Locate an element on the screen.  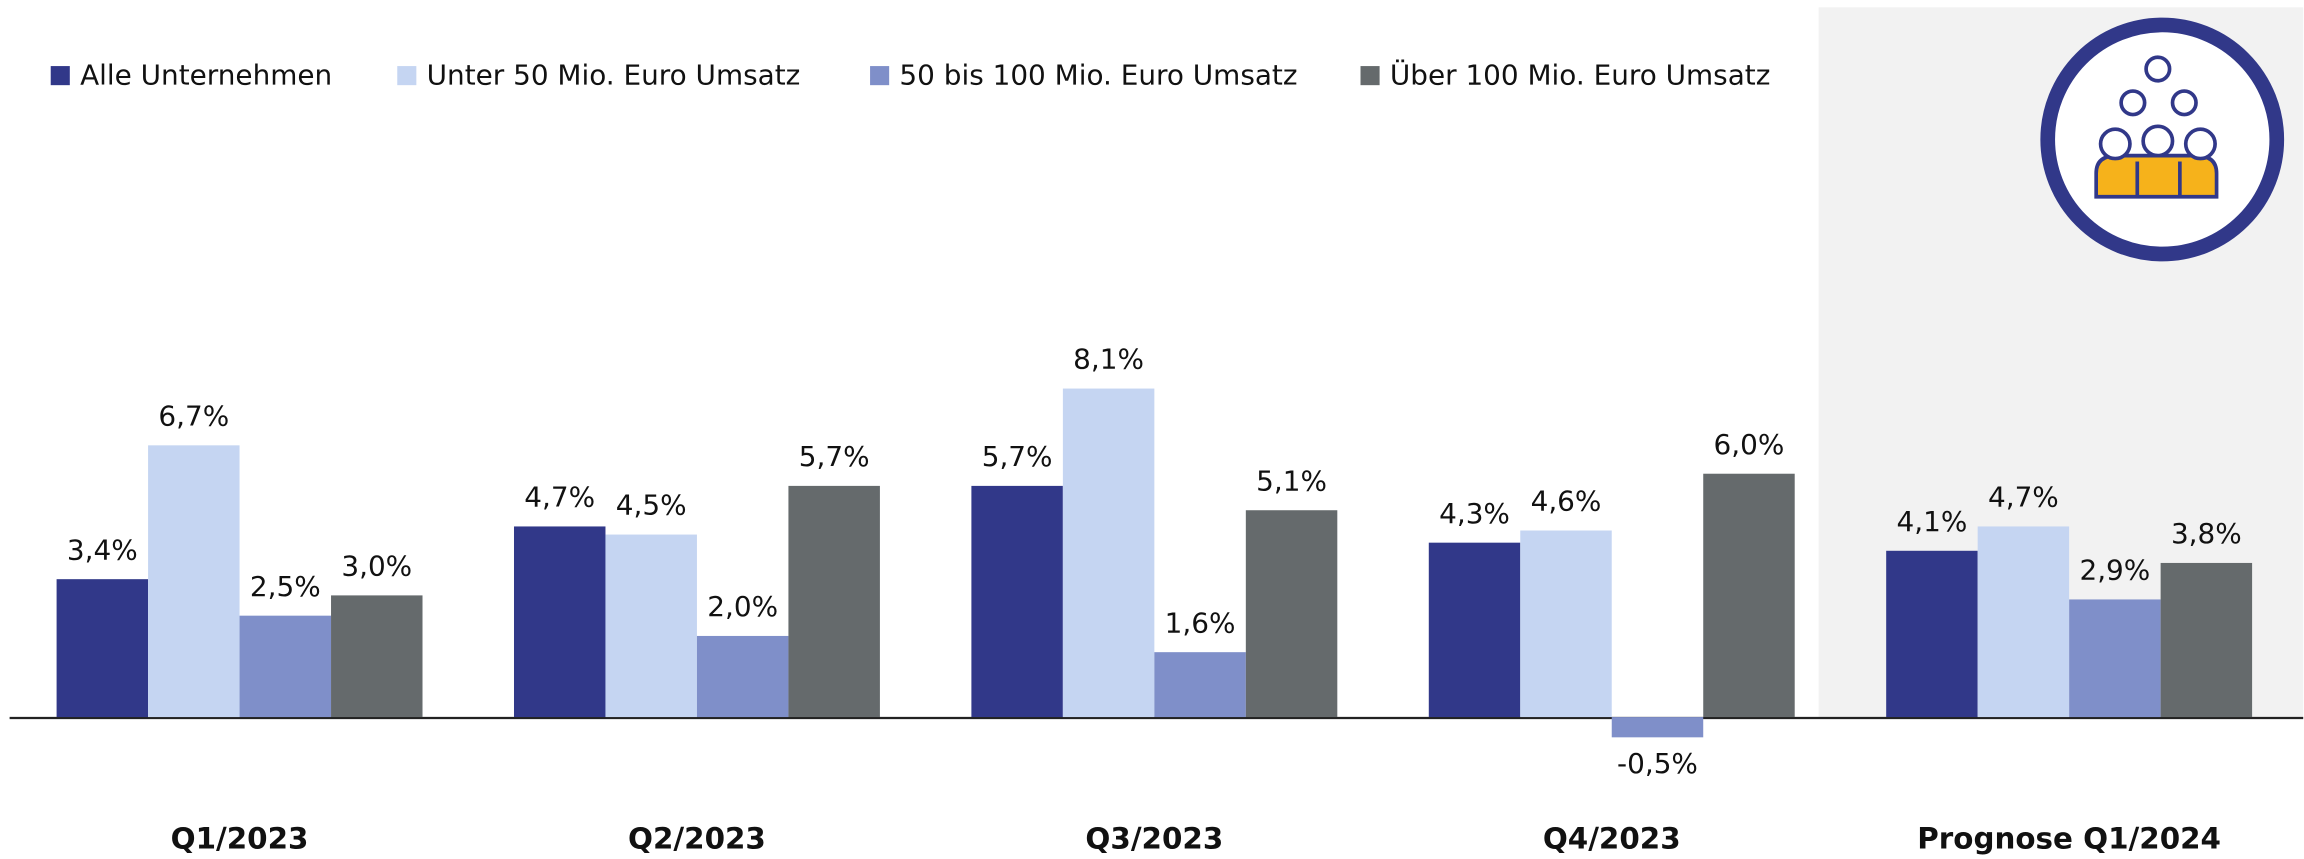
data-label: 4,5% is located at coordinates (651, 505).